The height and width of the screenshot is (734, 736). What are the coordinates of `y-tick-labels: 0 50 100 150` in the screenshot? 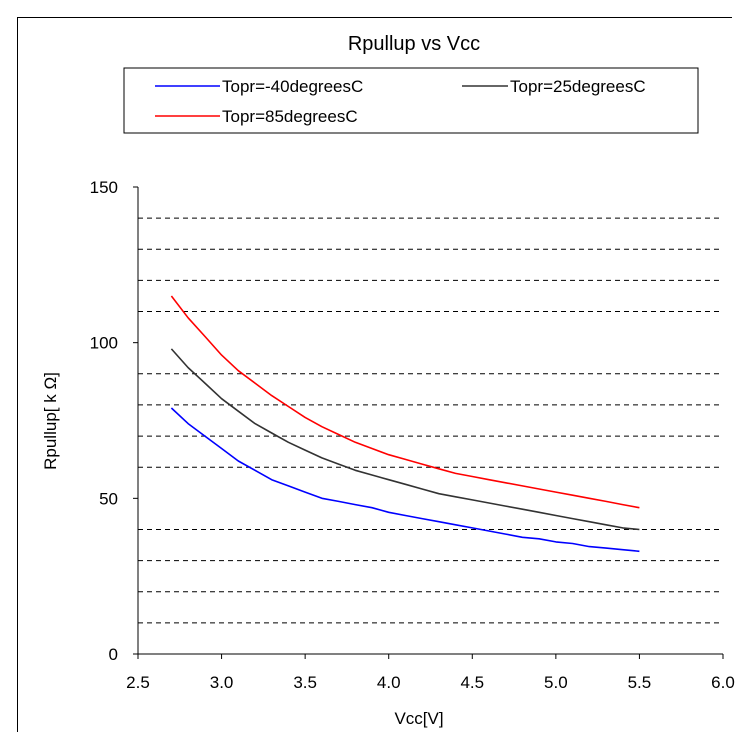 It's located at (114, 421).